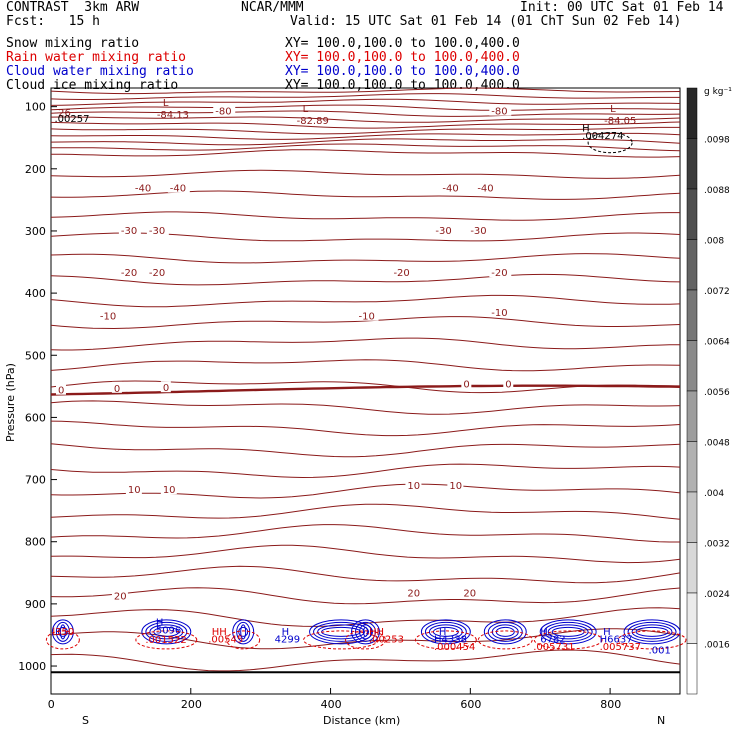 The width and height of the screenshot is (740, 740). Describe the element at coordinates (219, 632) in the screenshot. I see `field-annotation: HH` at that location.